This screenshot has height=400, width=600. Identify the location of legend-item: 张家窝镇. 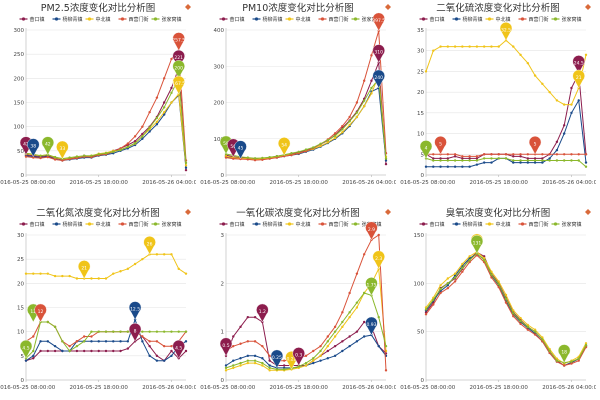
(366, 19).